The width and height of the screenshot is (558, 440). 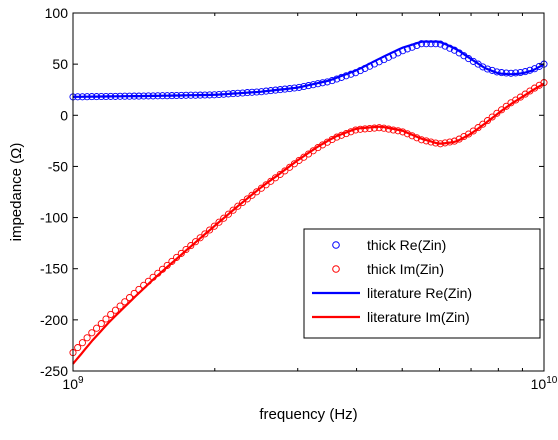 I want to click on series-literature-re-zin, so click(x=308, y=69).